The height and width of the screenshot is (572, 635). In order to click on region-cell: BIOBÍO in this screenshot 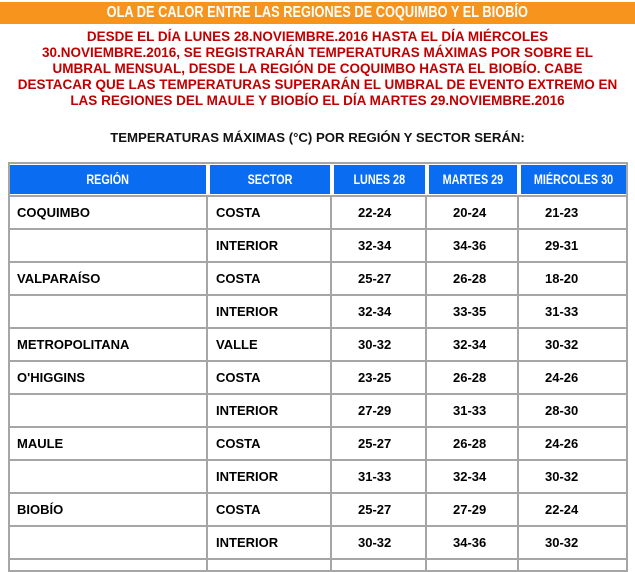, I will do `click(40, 509)`.